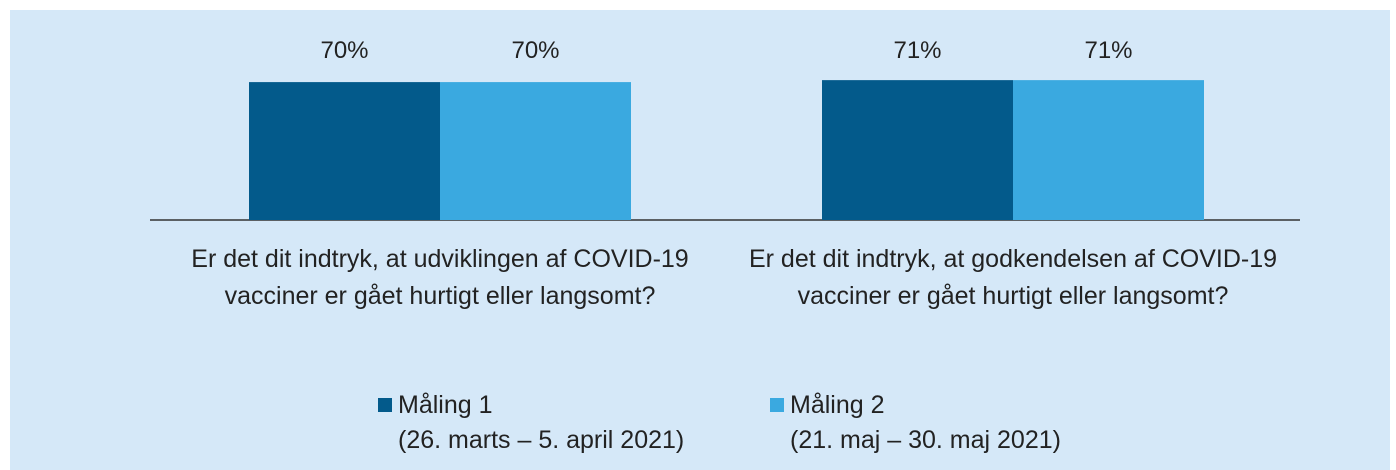 This screenshot has height=470, width=1396. What do you see at coordinates (925, 440) in the screenshot?
I see `legend-period: (21. maj – 30. maj 2021)` at bounding box center [925, 440].